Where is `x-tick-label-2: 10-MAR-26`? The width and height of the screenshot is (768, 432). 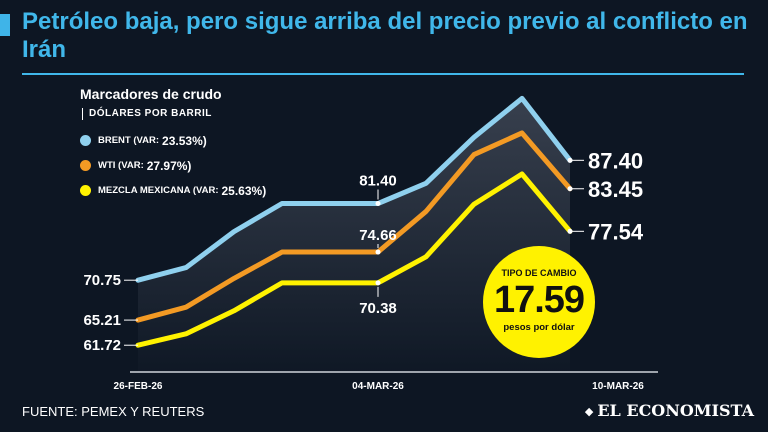
x-tick-label-2: 10-MAR-26 is located at coordinates (618, 386).